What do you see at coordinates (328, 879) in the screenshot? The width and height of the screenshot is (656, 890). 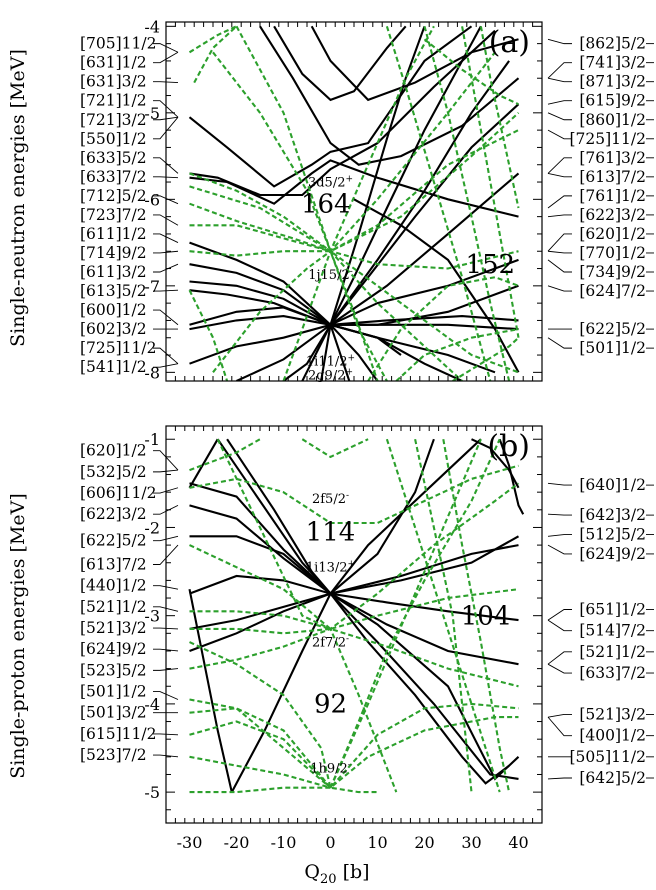 I see `x-axis-label-subscript: 20` at bounding box center [328, 879].